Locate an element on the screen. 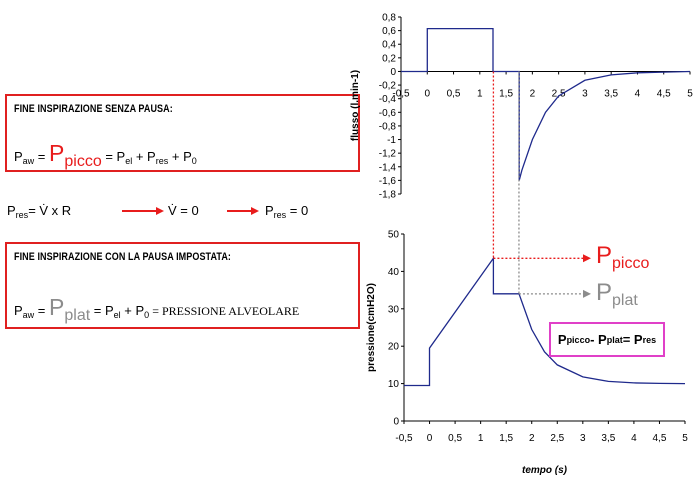 The width and height of the screenshot is (700, 484). pplat-symbol: Pplat is located at coordinates (70, 309).